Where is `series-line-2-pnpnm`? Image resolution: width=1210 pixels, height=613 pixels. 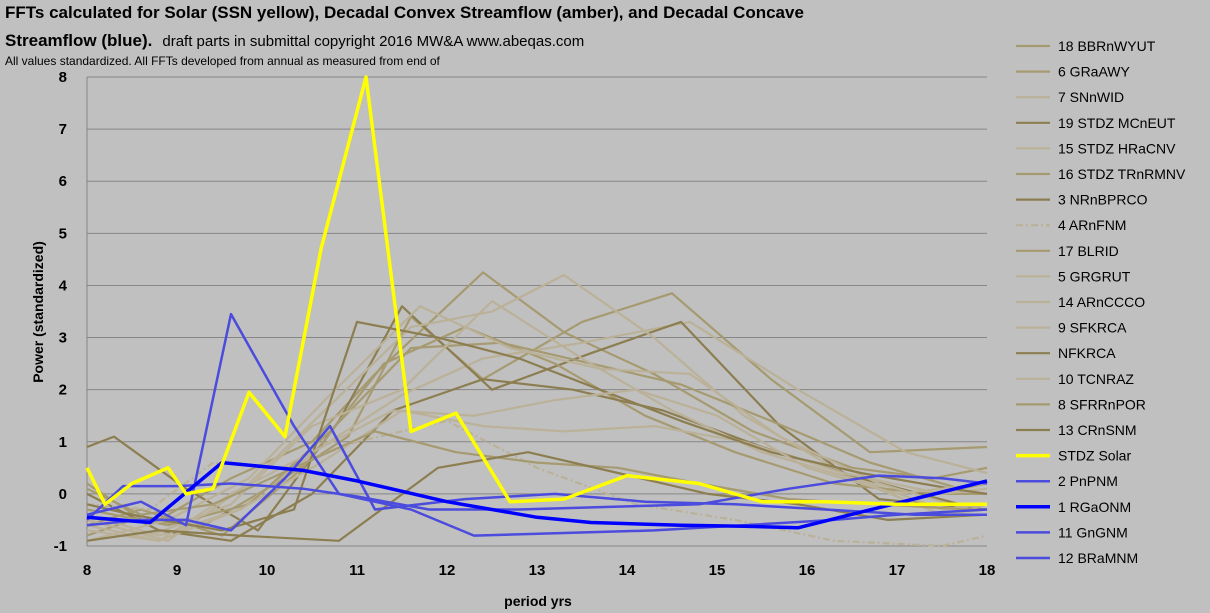
series-line-2-pnpnm is located at coordinates (537, 497).